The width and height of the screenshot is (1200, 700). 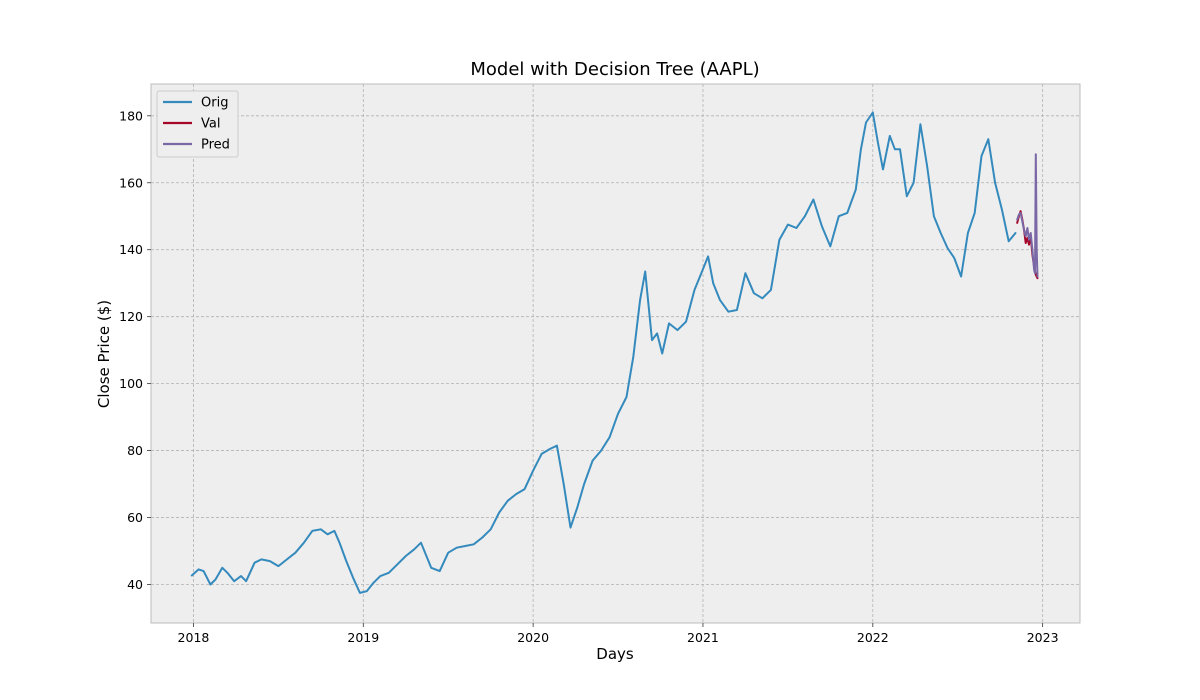 I want to click on y-axis-label: Close Price ($), so click(x=104, y=354).